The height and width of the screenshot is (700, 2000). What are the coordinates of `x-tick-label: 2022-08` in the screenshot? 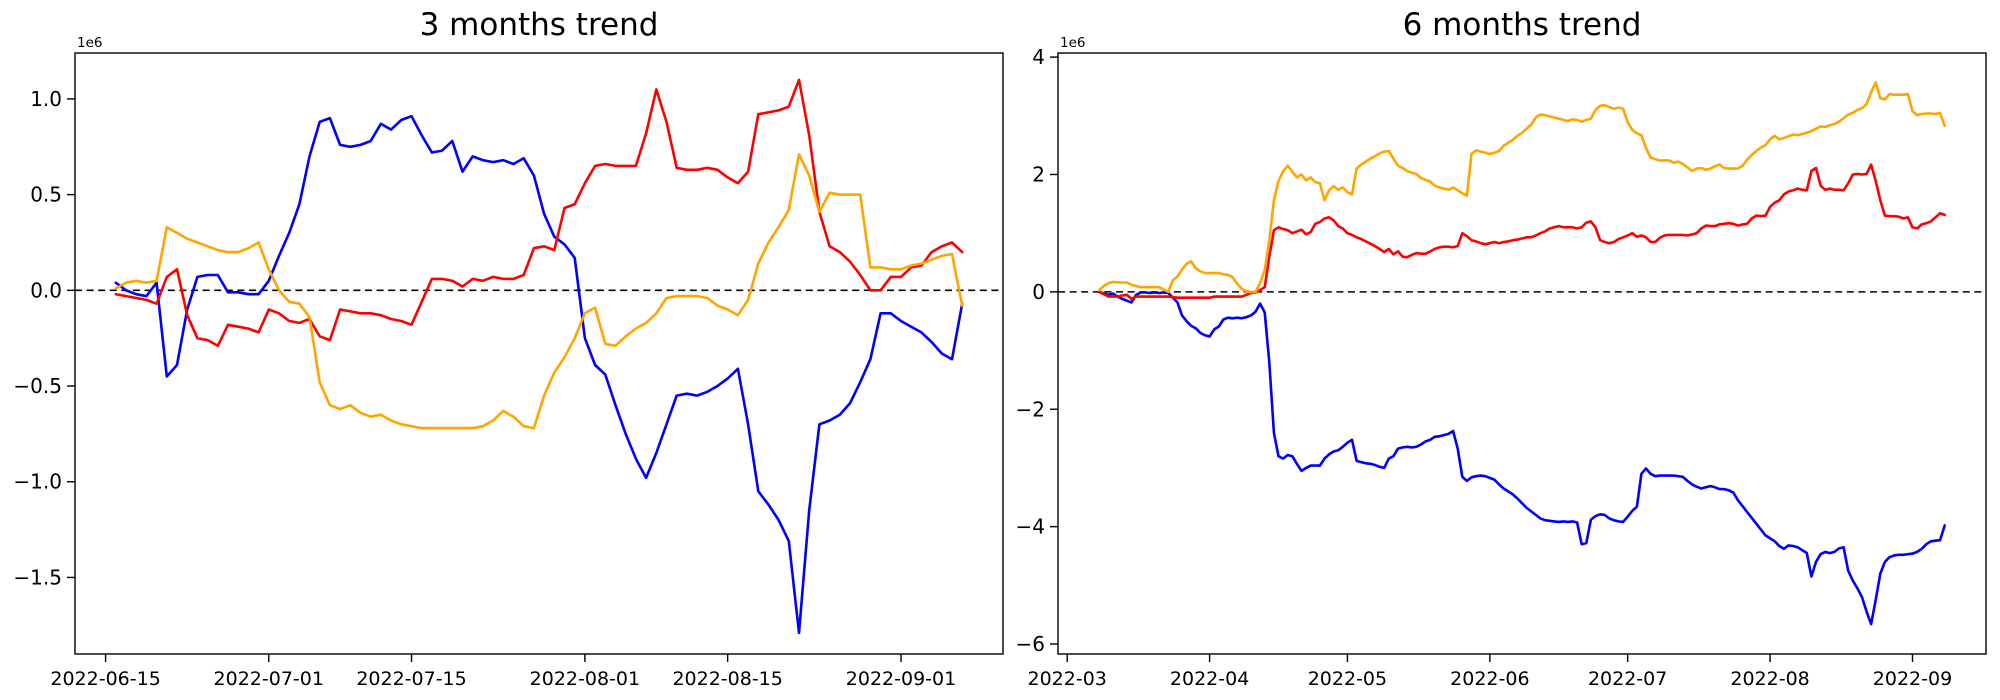 It's located at (1769, 679).